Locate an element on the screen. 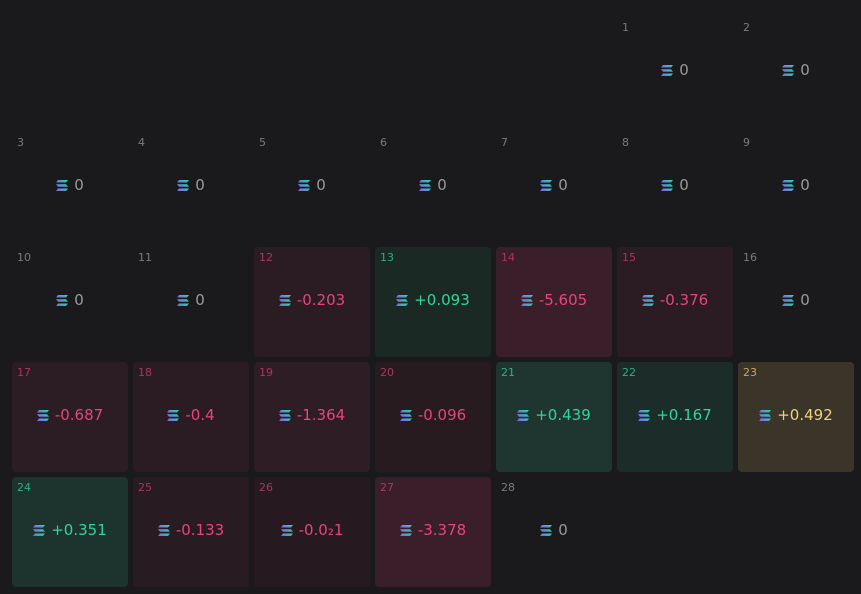 This screenshot has height=594, width=861. pnl-value: -0.687 is located at coordinates (70, 415).